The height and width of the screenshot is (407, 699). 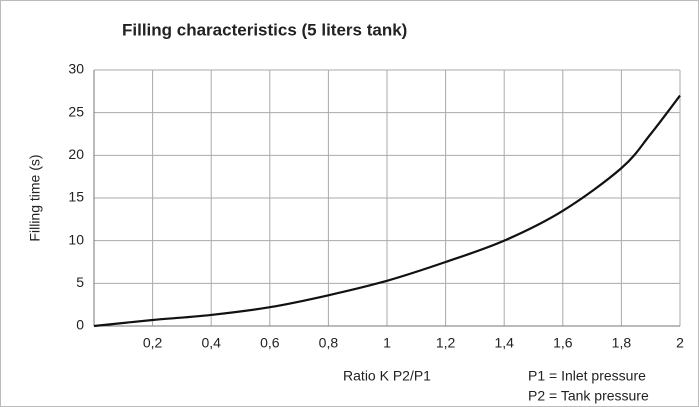 I want to click on x-tick-label: 1,6, so click(x=563, y=343).